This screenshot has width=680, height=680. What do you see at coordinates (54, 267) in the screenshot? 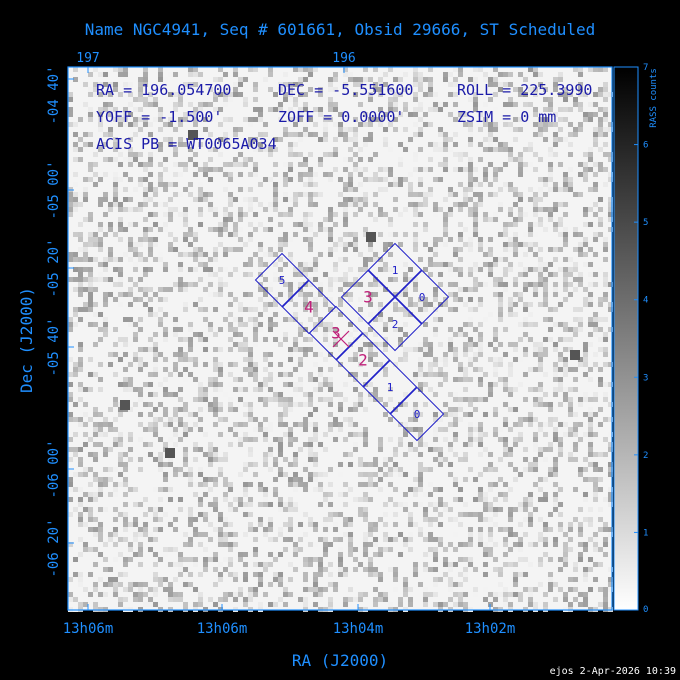
I see `y-tick-label: -05 20'` at bounding box center [54, 267].